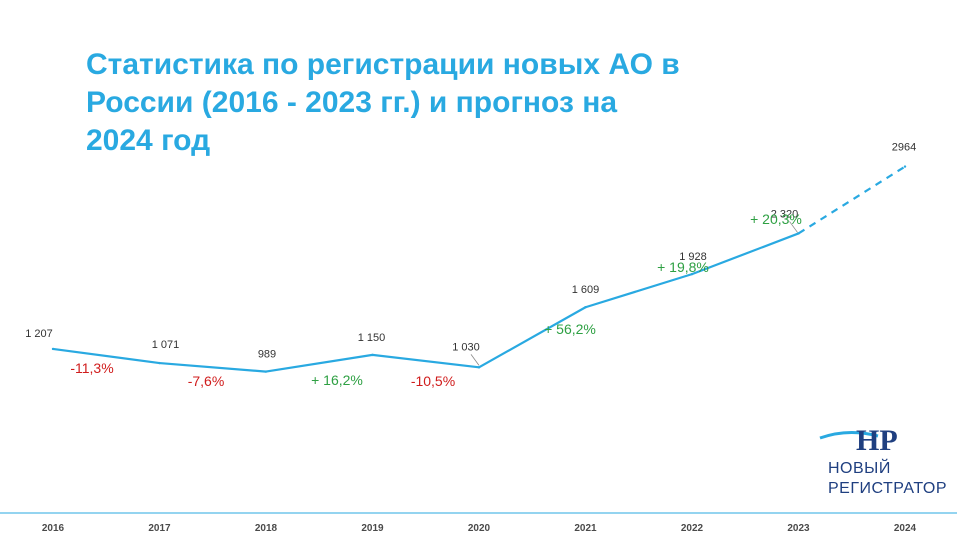 This screenshot has height=534, width=957. What do you see at coordinates (159, 528) in the screenshot?
I see `x-tick-2017: 2017` at bounding box center [159, 528].